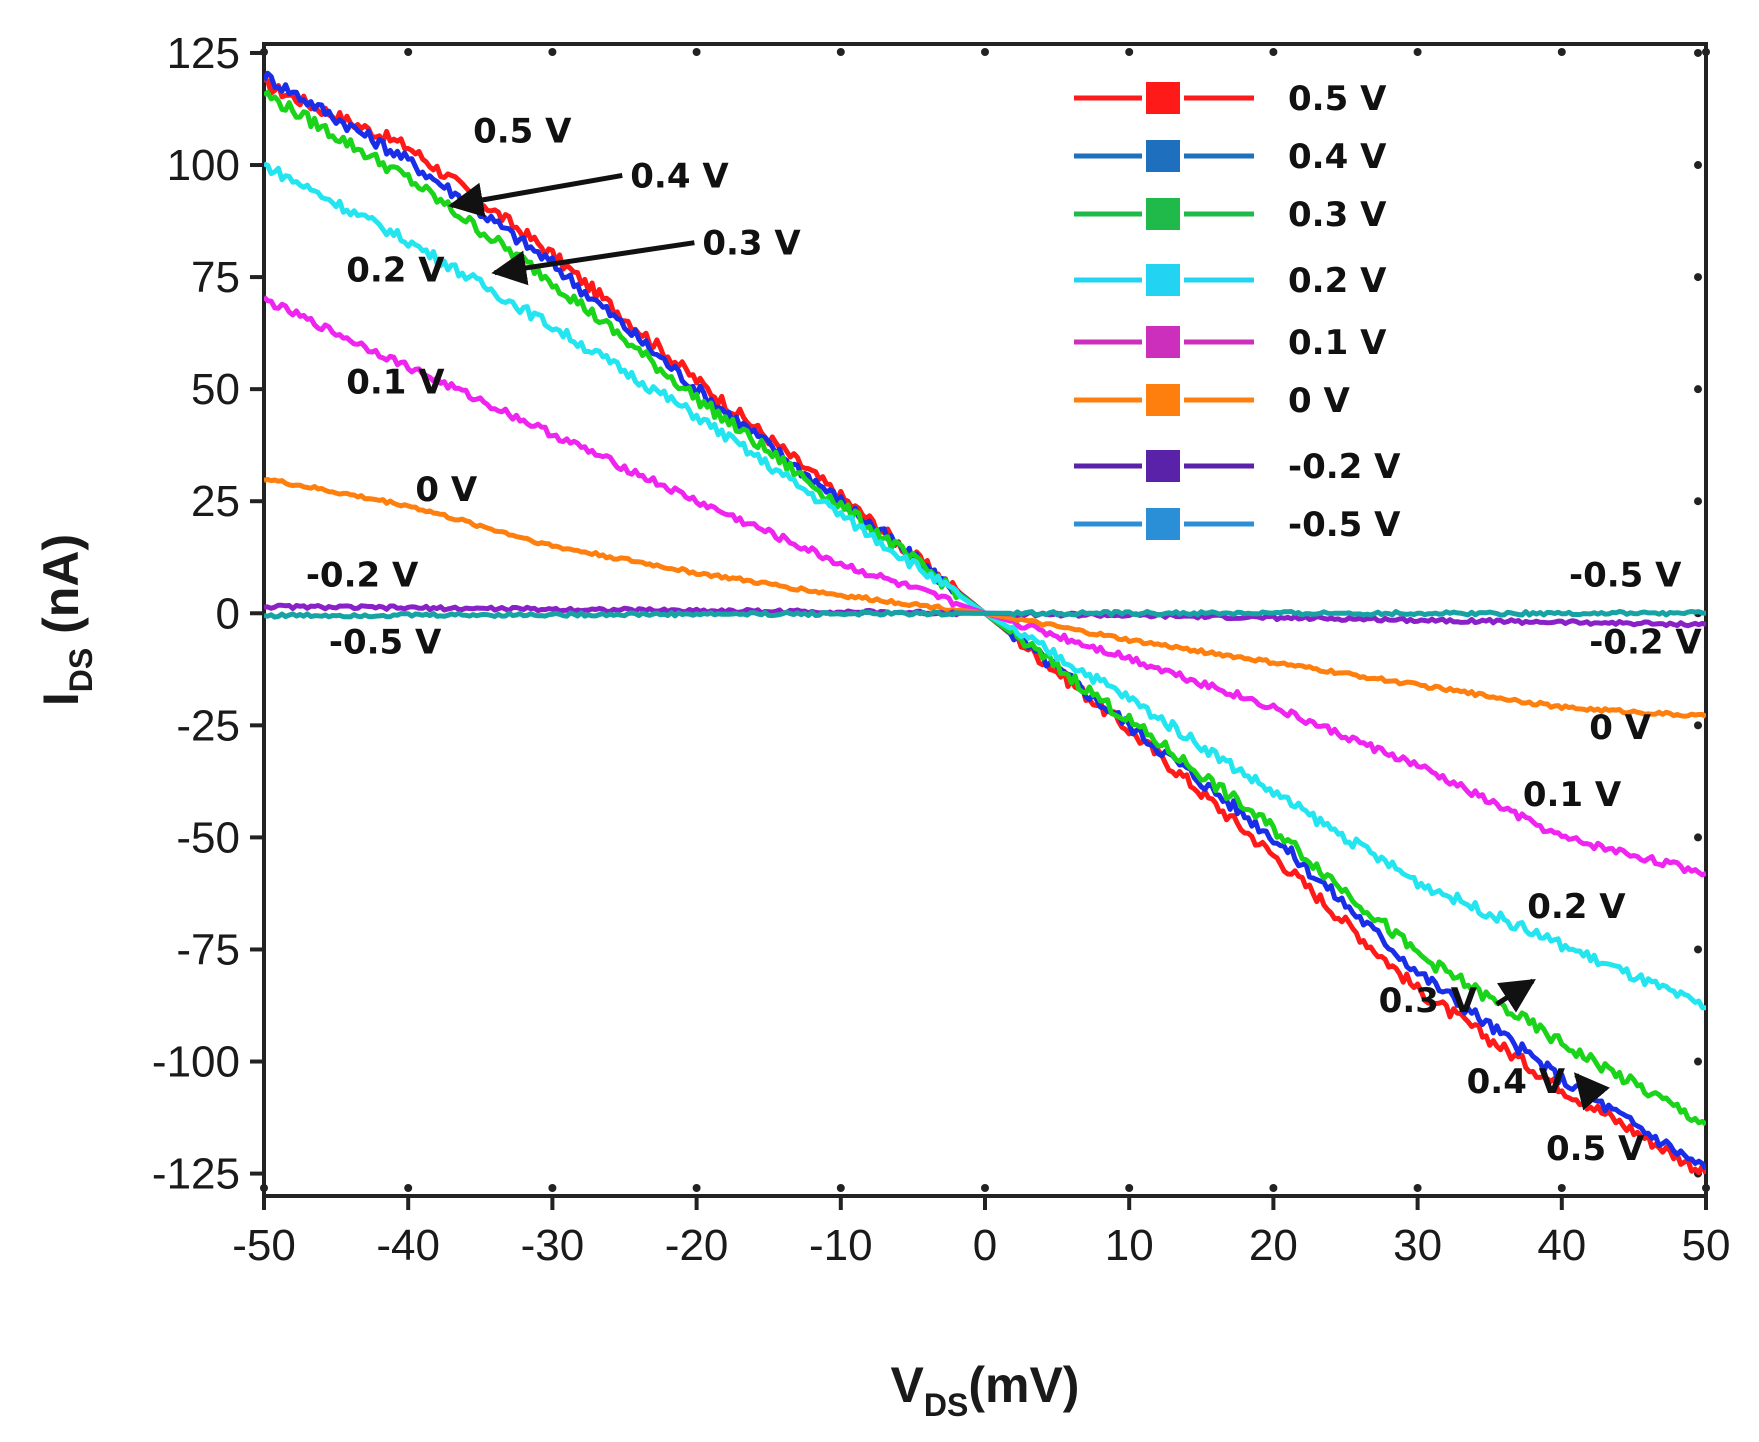  What do you see at coordinates (1337, 281) in the screenshot?
I see `legend-label: 0.2 V` at bounding box center [1337, 281].